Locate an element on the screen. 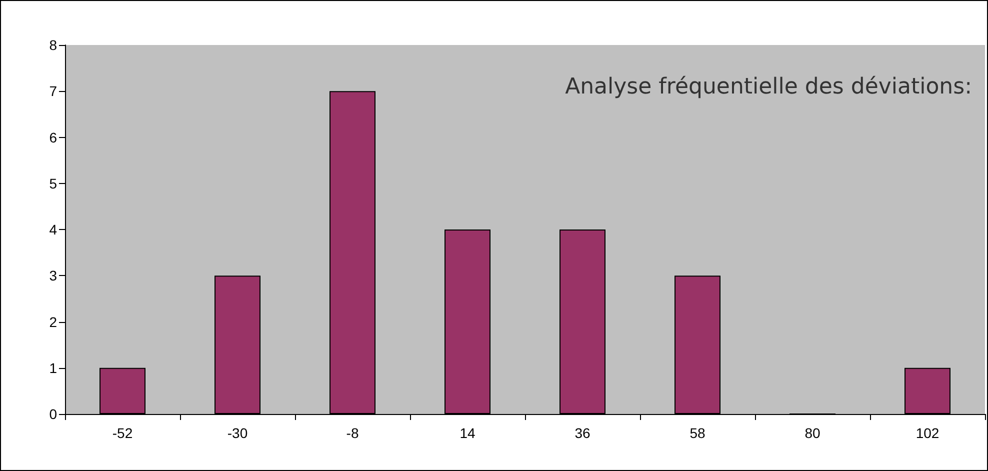 Image resolution: width=988 pixels, height=471 pixels. y-tick-label: 4 is located at coordinates (53, 230).